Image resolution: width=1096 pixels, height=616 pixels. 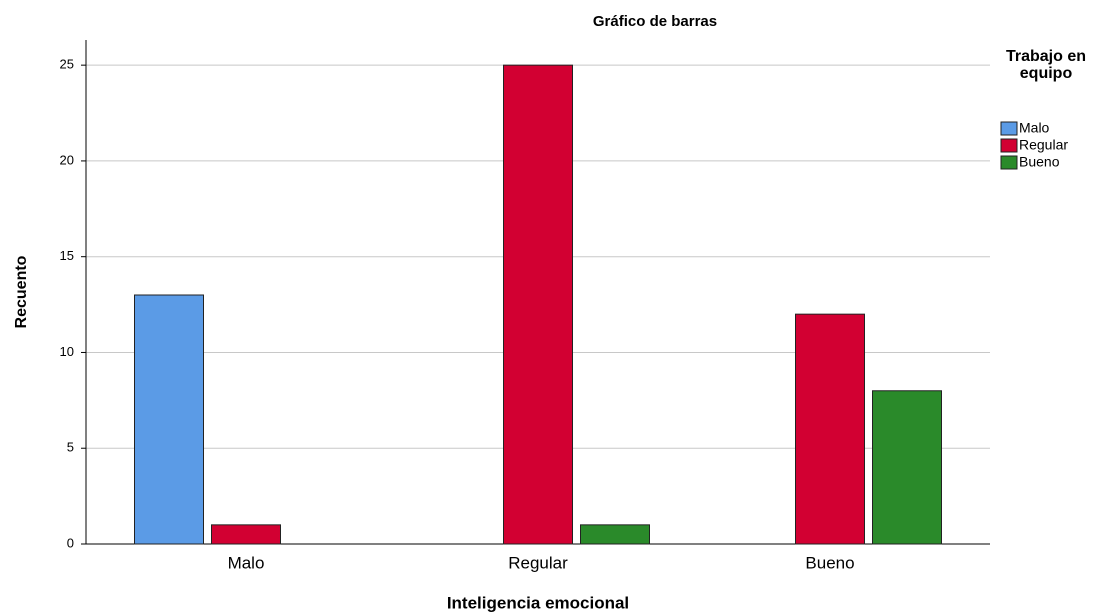 What do you see at coordinates (655, 21) in the screenshot?
I see `chart-title: Gráfico de barras` at bounding box center [655, 21].